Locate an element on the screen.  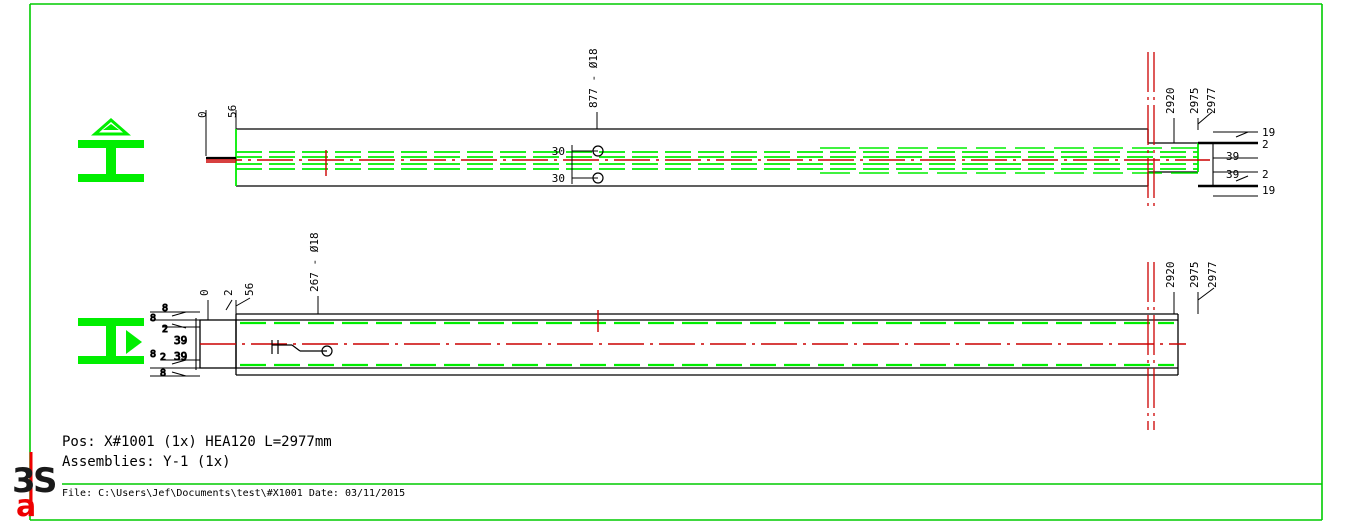
logo: 3 S a is located at coordinates (35, 488).